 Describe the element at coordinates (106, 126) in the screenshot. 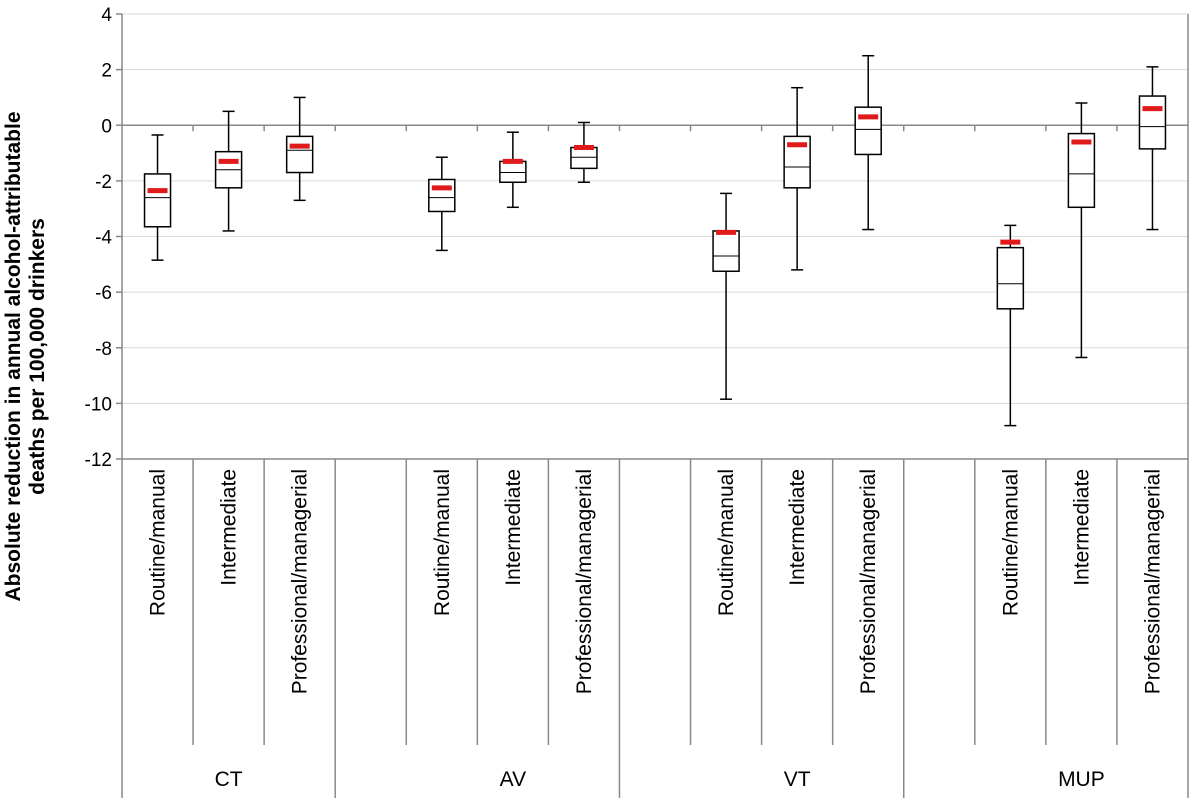

I see `y-tick-label: 0` at that location.